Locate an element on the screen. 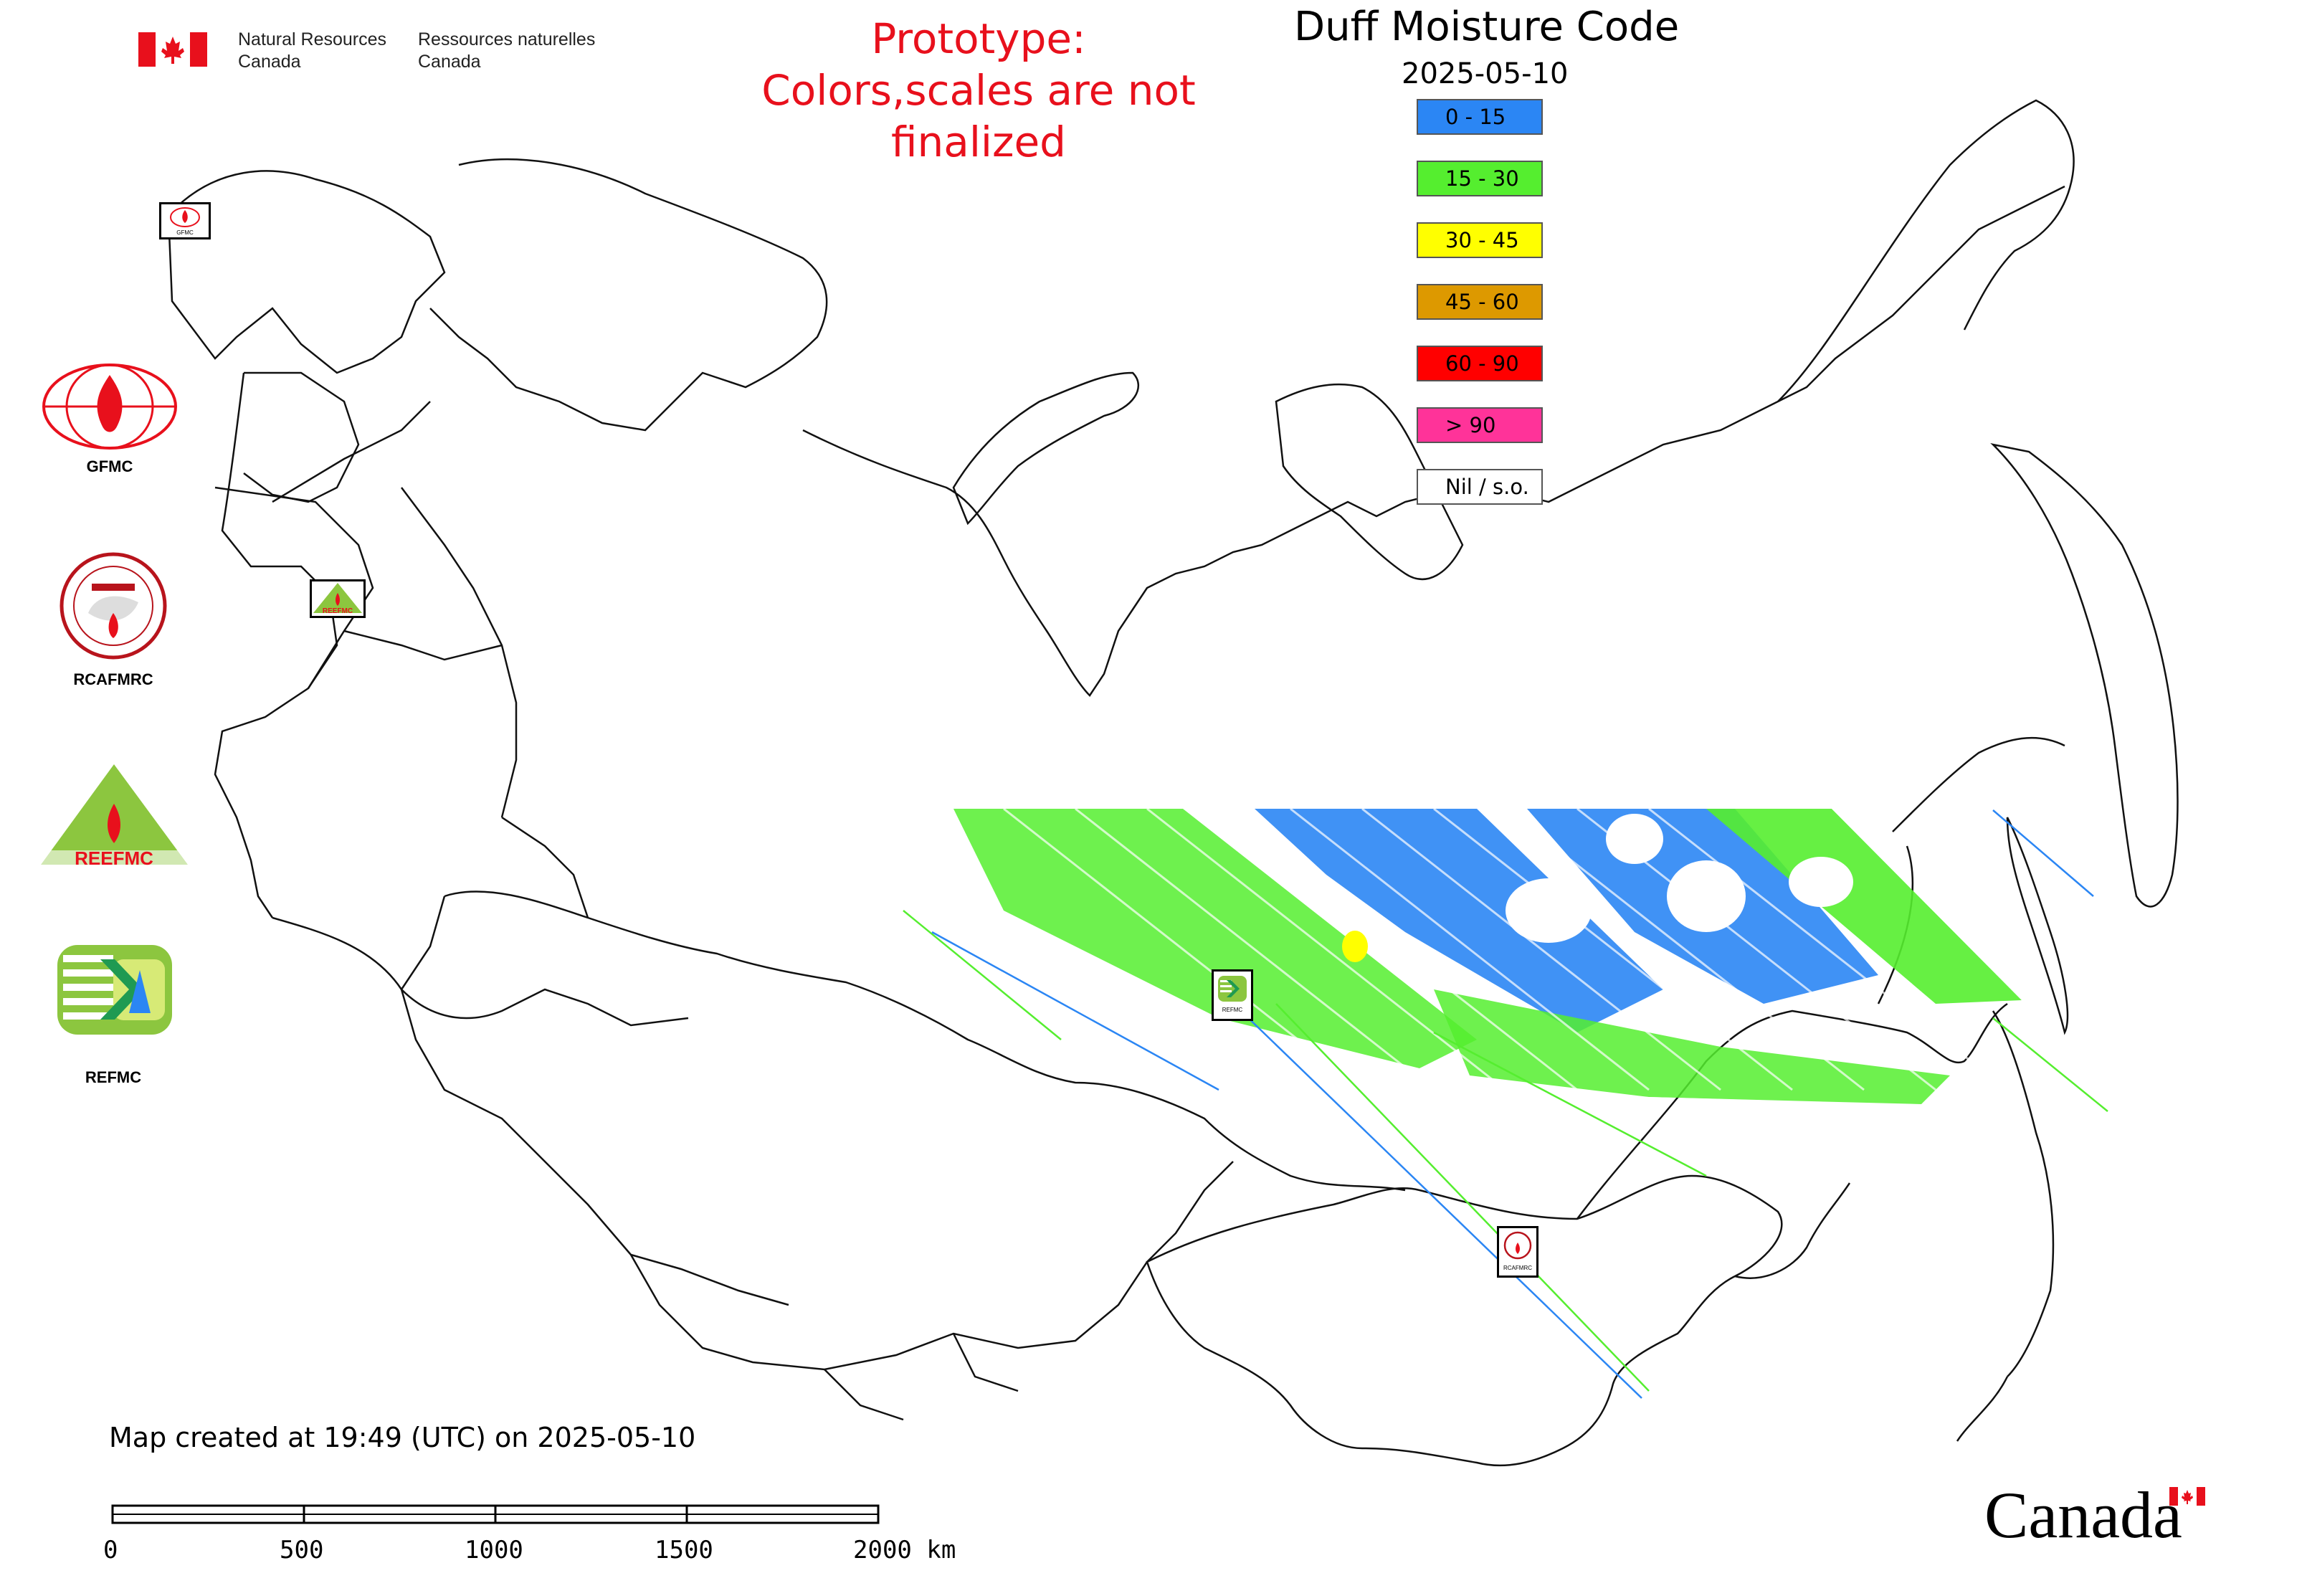  rcafmrc-logo-label: RCAFMRC is located at coordinates (113, 679).